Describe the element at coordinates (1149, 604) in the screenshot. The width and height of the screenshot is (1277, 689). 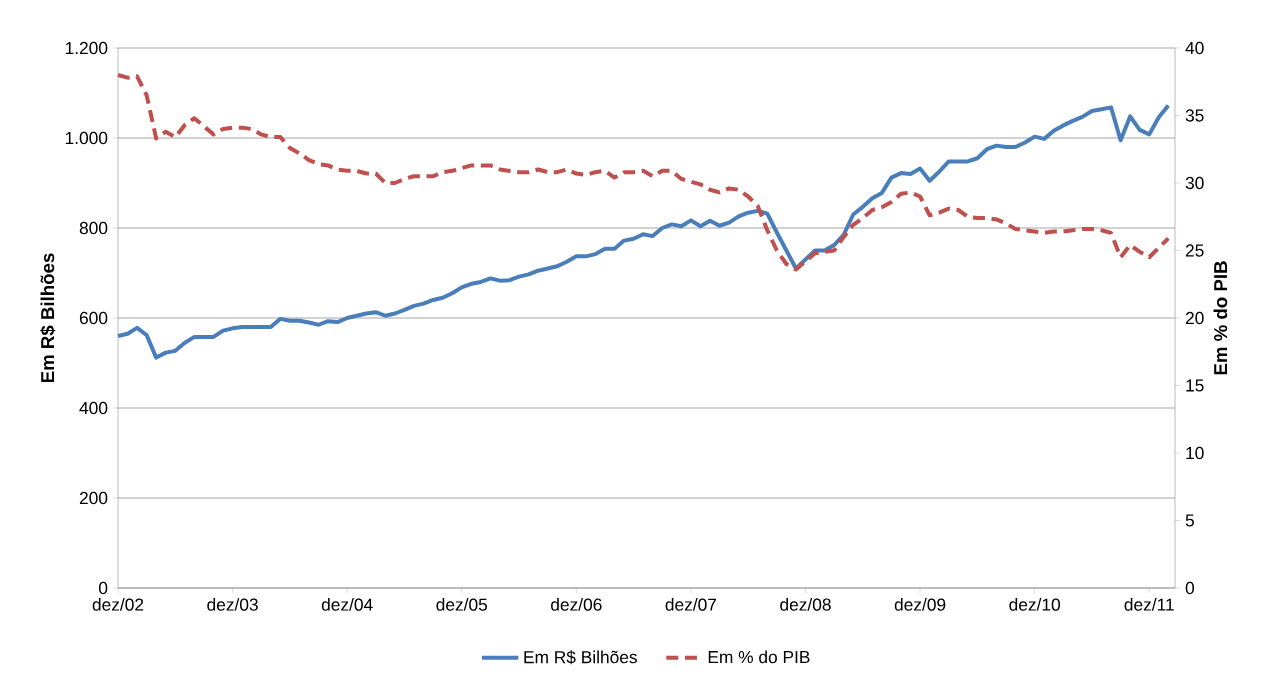
I see `x-tick-label: dez/11` at that location.